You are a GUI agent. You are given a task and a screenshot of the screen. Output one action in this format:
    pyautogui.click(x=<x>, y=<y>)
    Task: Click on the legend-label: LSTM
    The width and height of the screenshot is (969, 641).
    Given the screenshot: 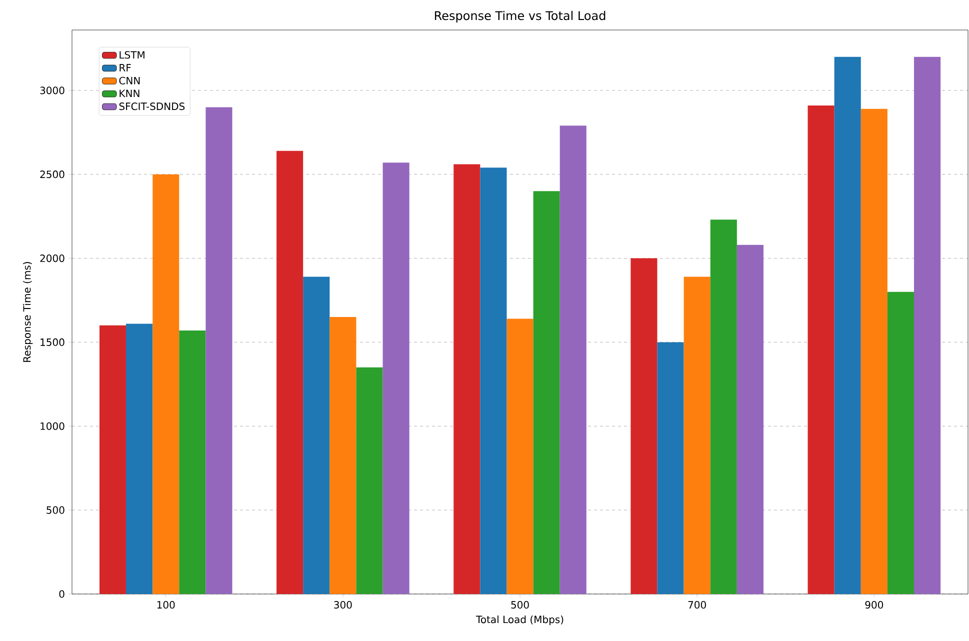 What is the action you would take?
    pyautogui.click(x=132, y=55)
    